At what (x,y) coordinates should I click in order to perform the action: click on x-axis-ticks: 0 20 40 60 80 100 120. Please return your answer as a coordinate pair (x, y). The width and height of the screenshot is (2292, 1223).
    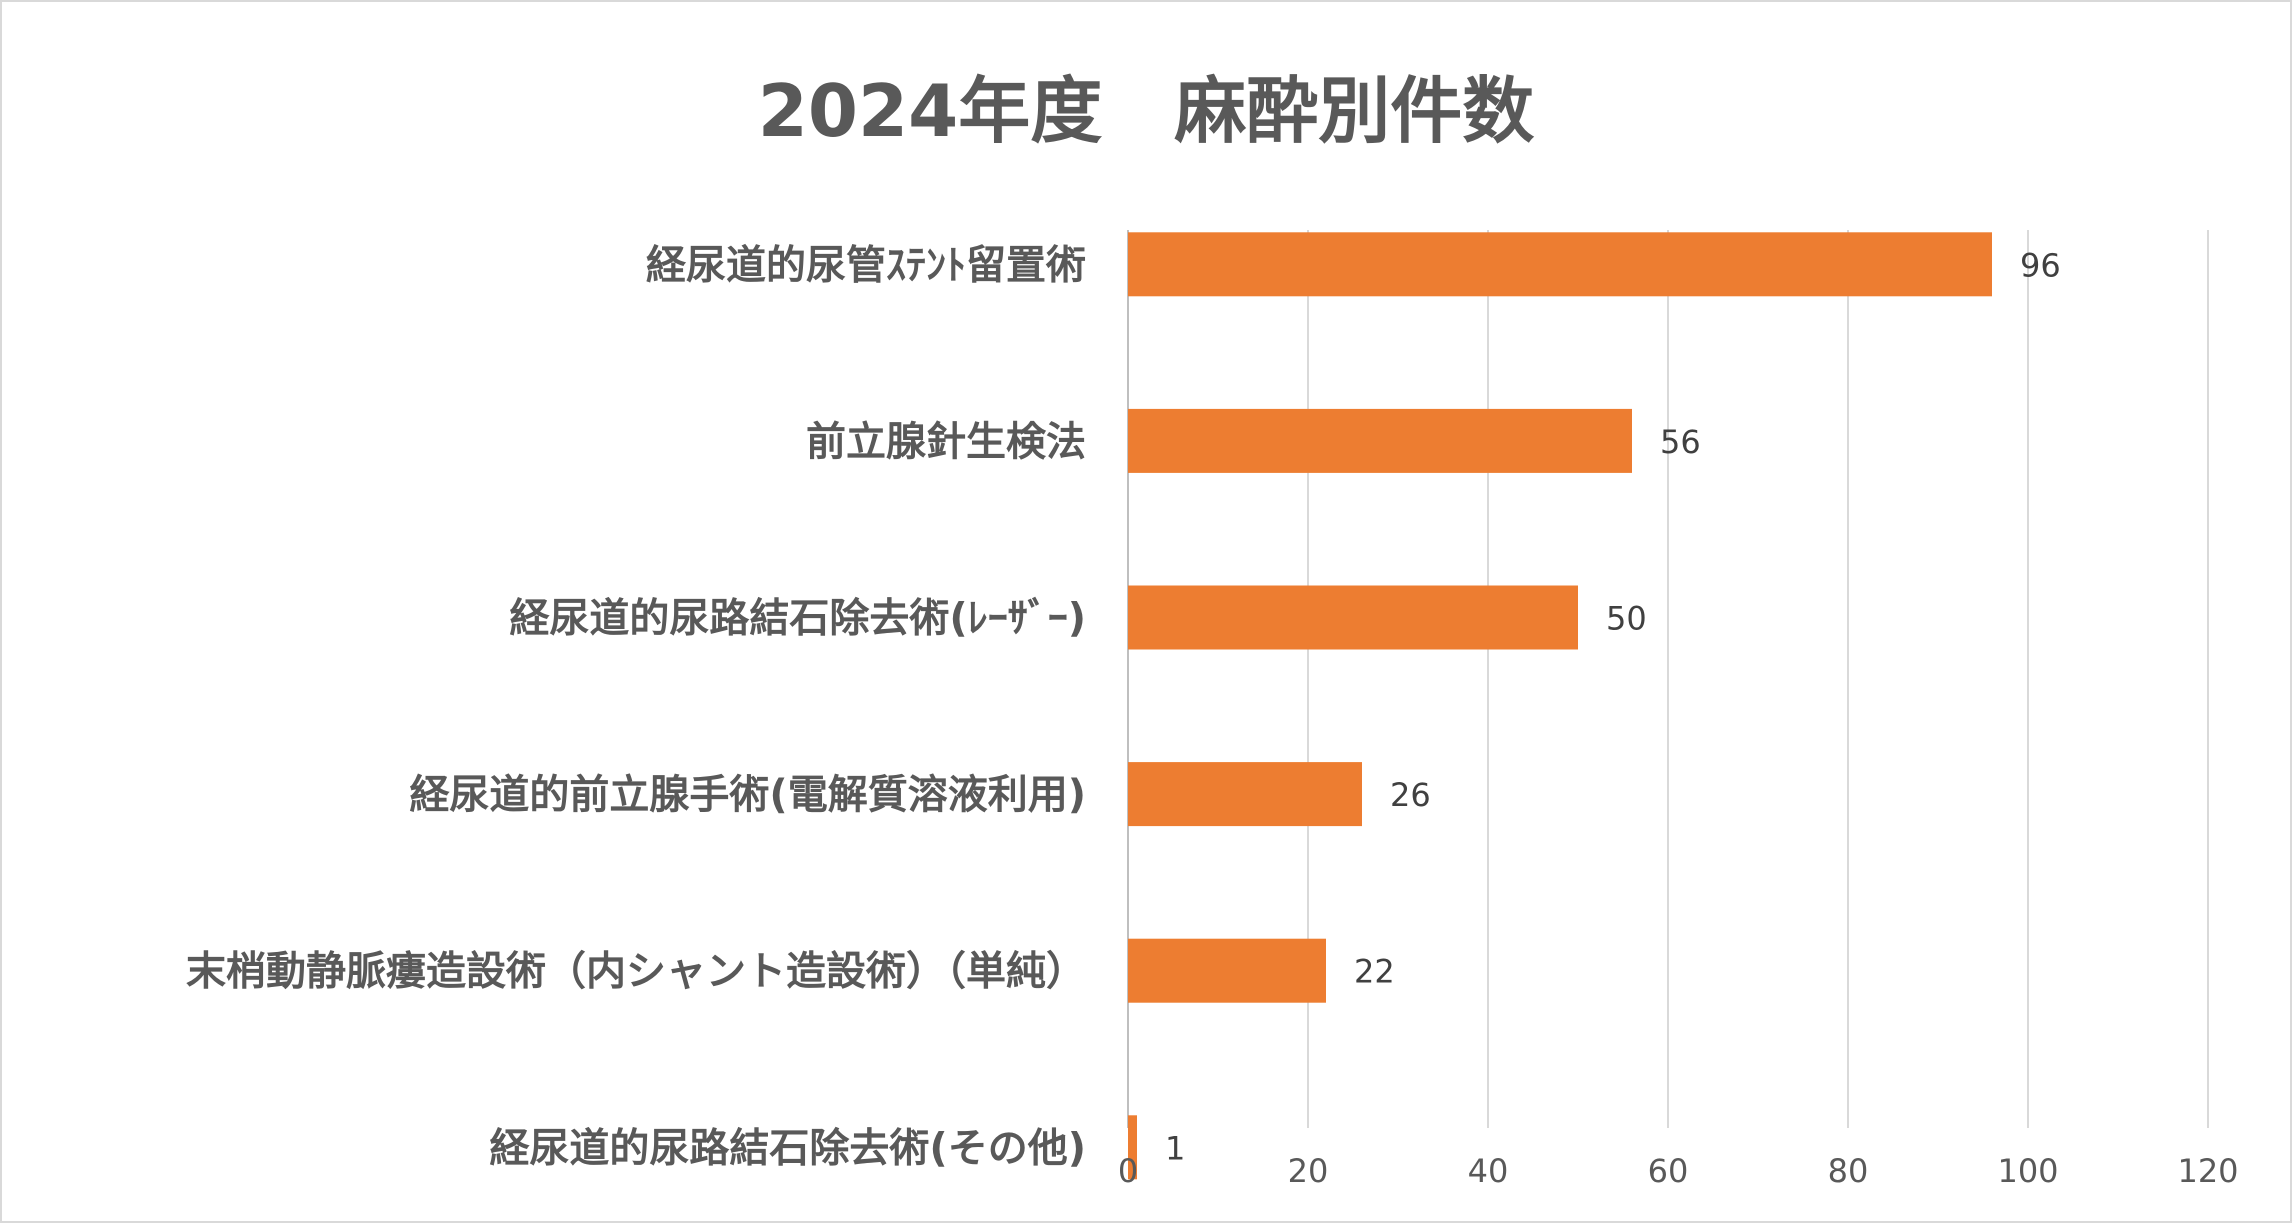
    Looking at the image, I should click on (1678, 1171).